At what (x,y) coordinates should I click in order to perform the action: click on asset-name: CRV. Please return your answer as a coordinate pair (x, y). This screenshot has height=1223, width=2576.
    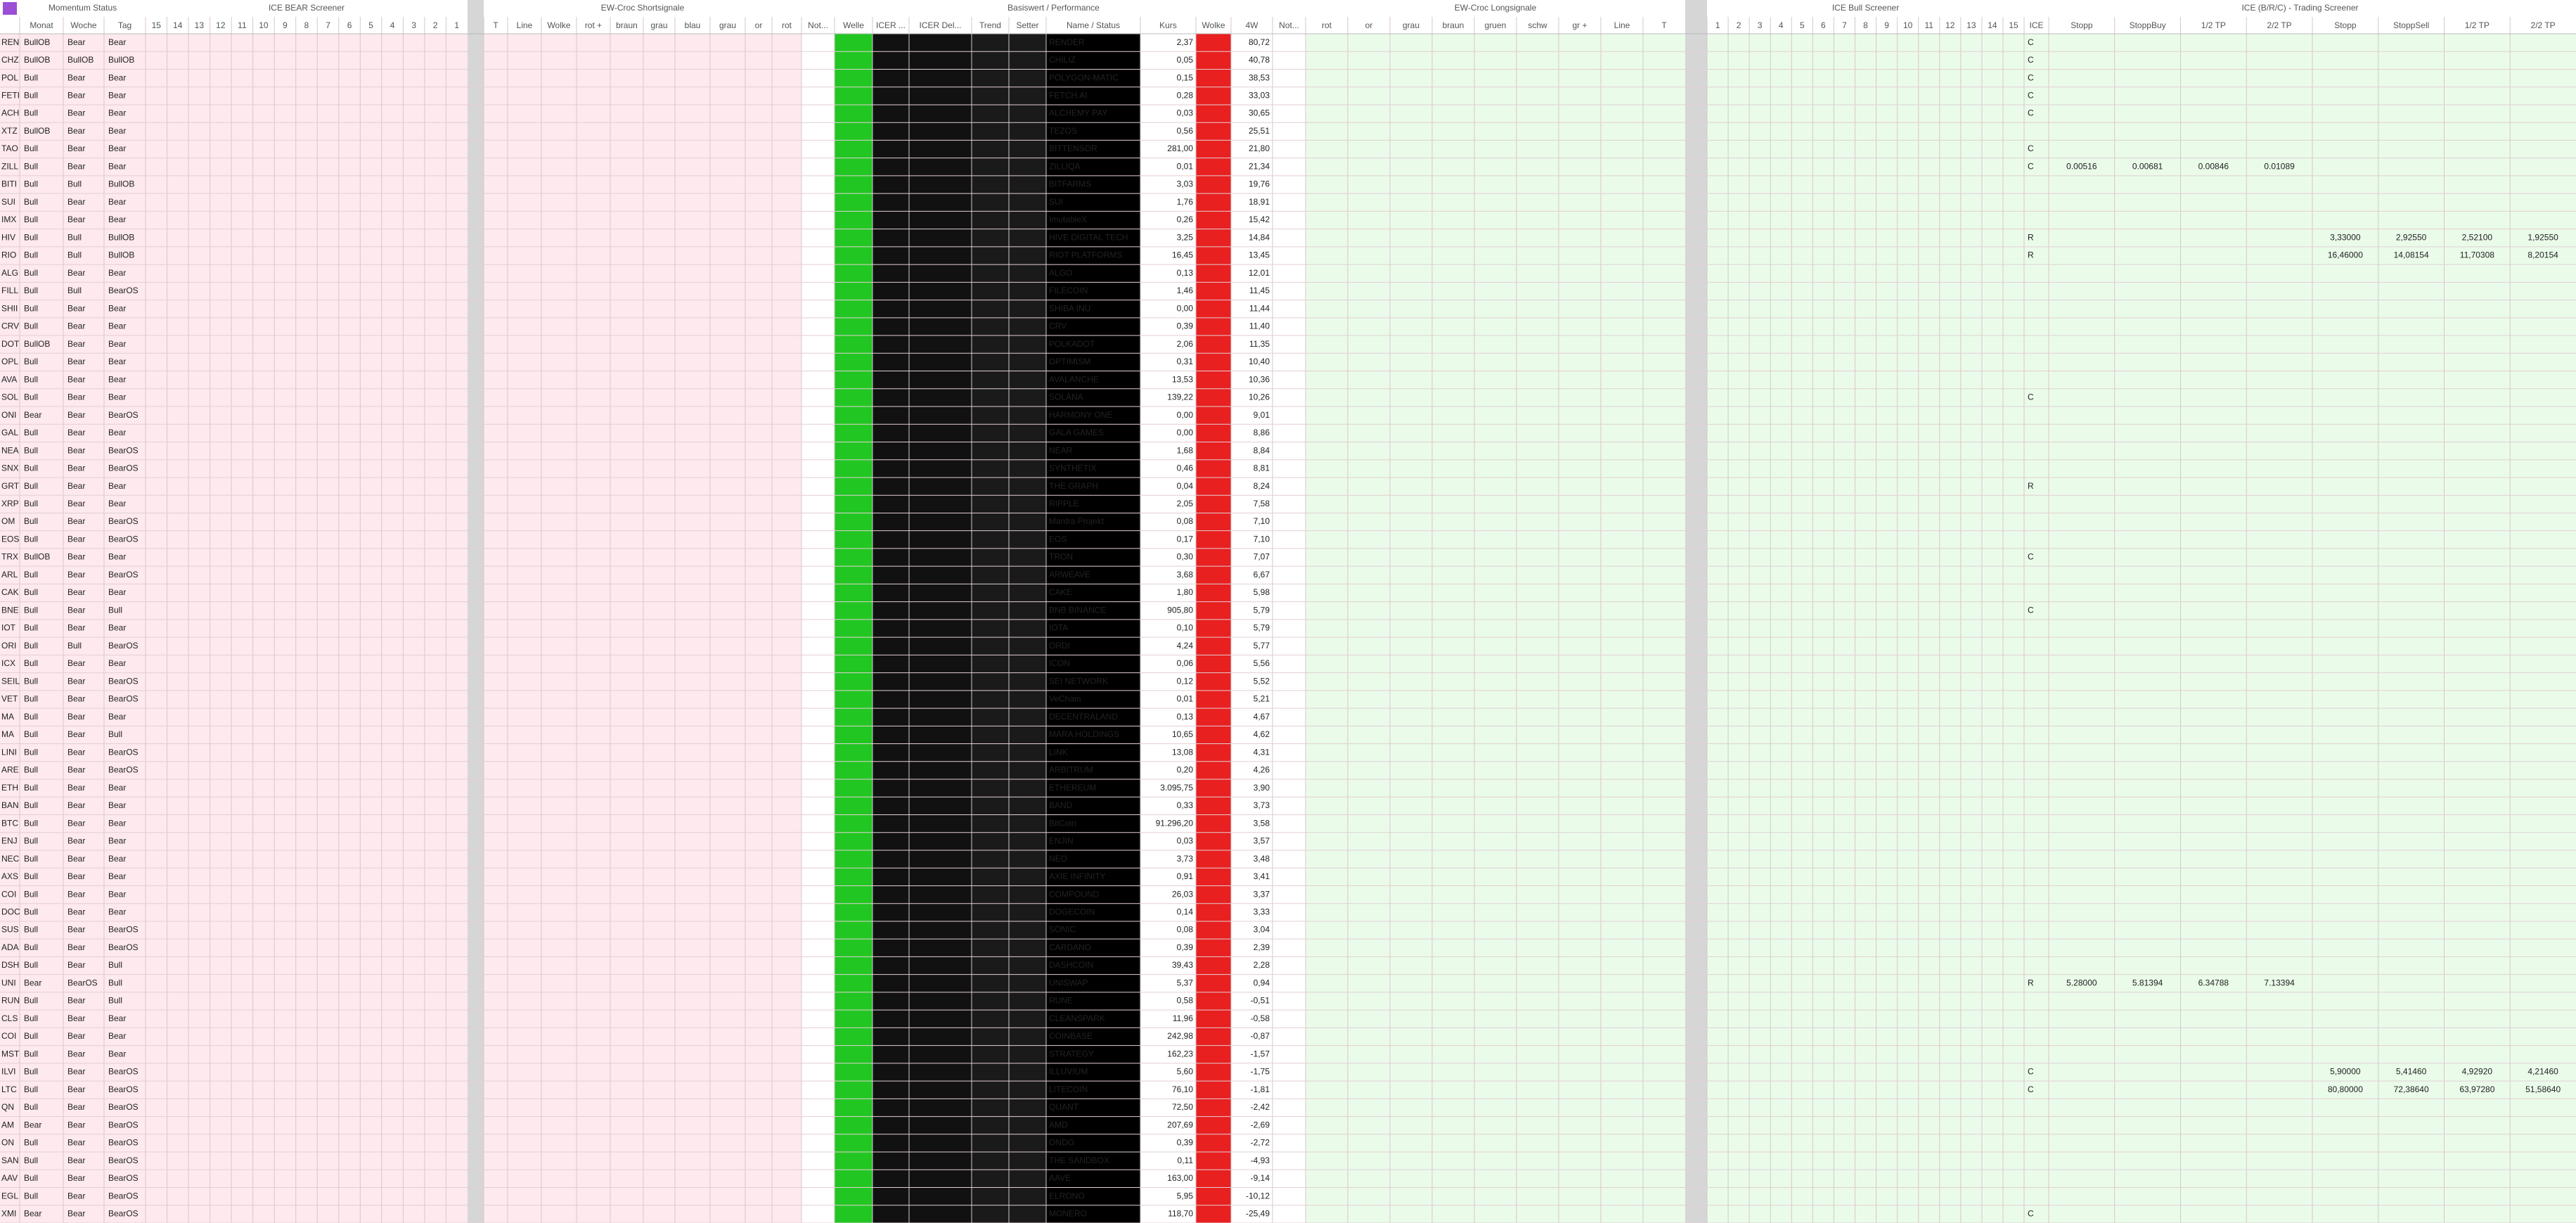
    Looking at the image, I should click on (1058, 326).